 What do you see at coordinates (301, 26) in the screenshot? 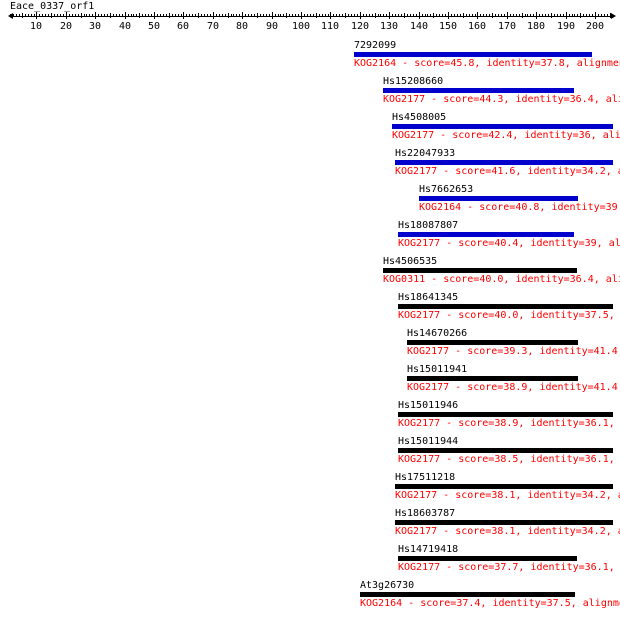
I see `tick-label: 100` at bounding box center [301, 26].